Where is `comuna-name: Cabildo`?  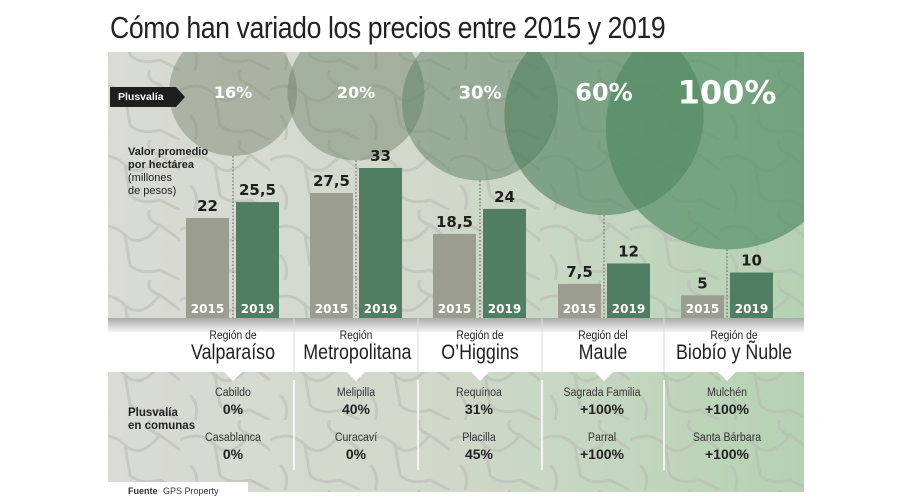
comuna-name: Cabildo is located at coordinates (233, 393).